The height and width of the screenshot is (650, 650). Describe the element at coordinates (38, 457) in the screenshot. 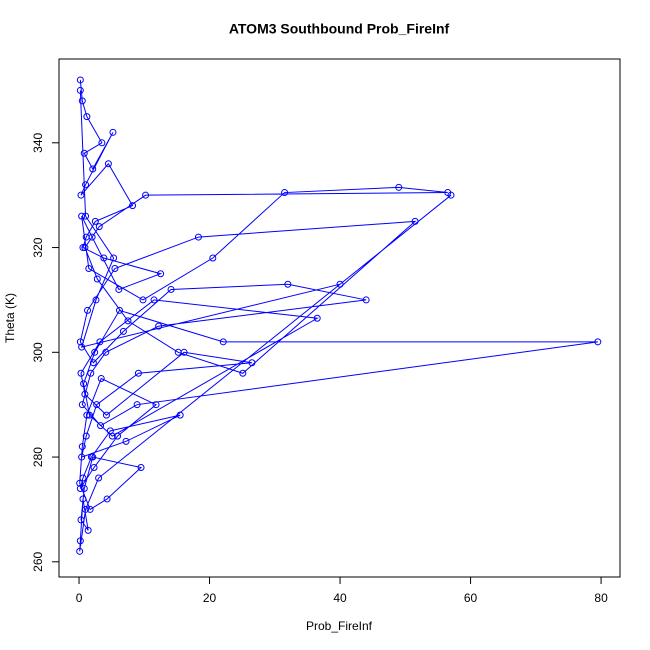

I see `y-tick-label: 280` at that location.